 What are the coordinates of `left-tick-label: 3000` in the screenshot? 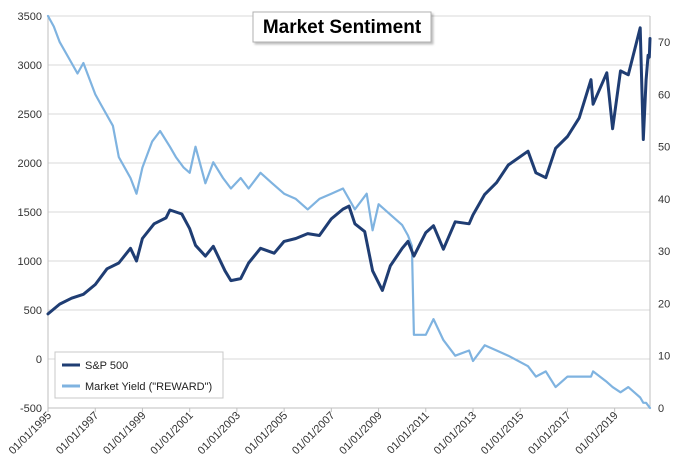 It's located at (30, 66).